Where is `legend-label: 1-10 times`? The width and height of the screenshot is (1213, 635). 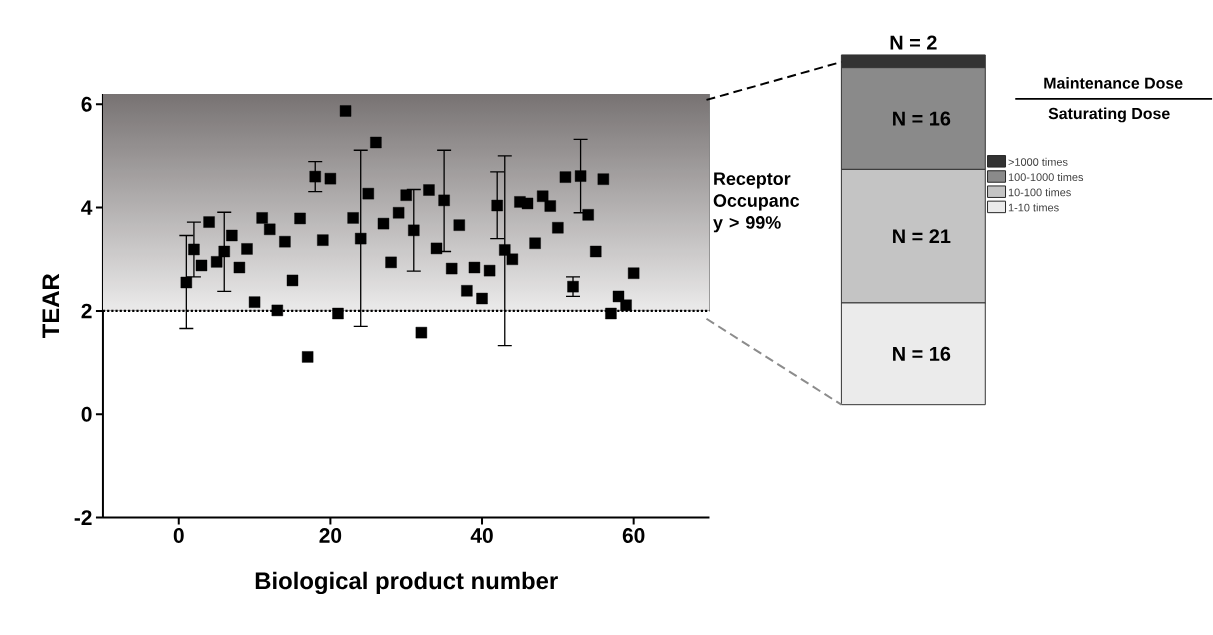 legend-label: 1-10 times is located at coordinates (1033, 207).